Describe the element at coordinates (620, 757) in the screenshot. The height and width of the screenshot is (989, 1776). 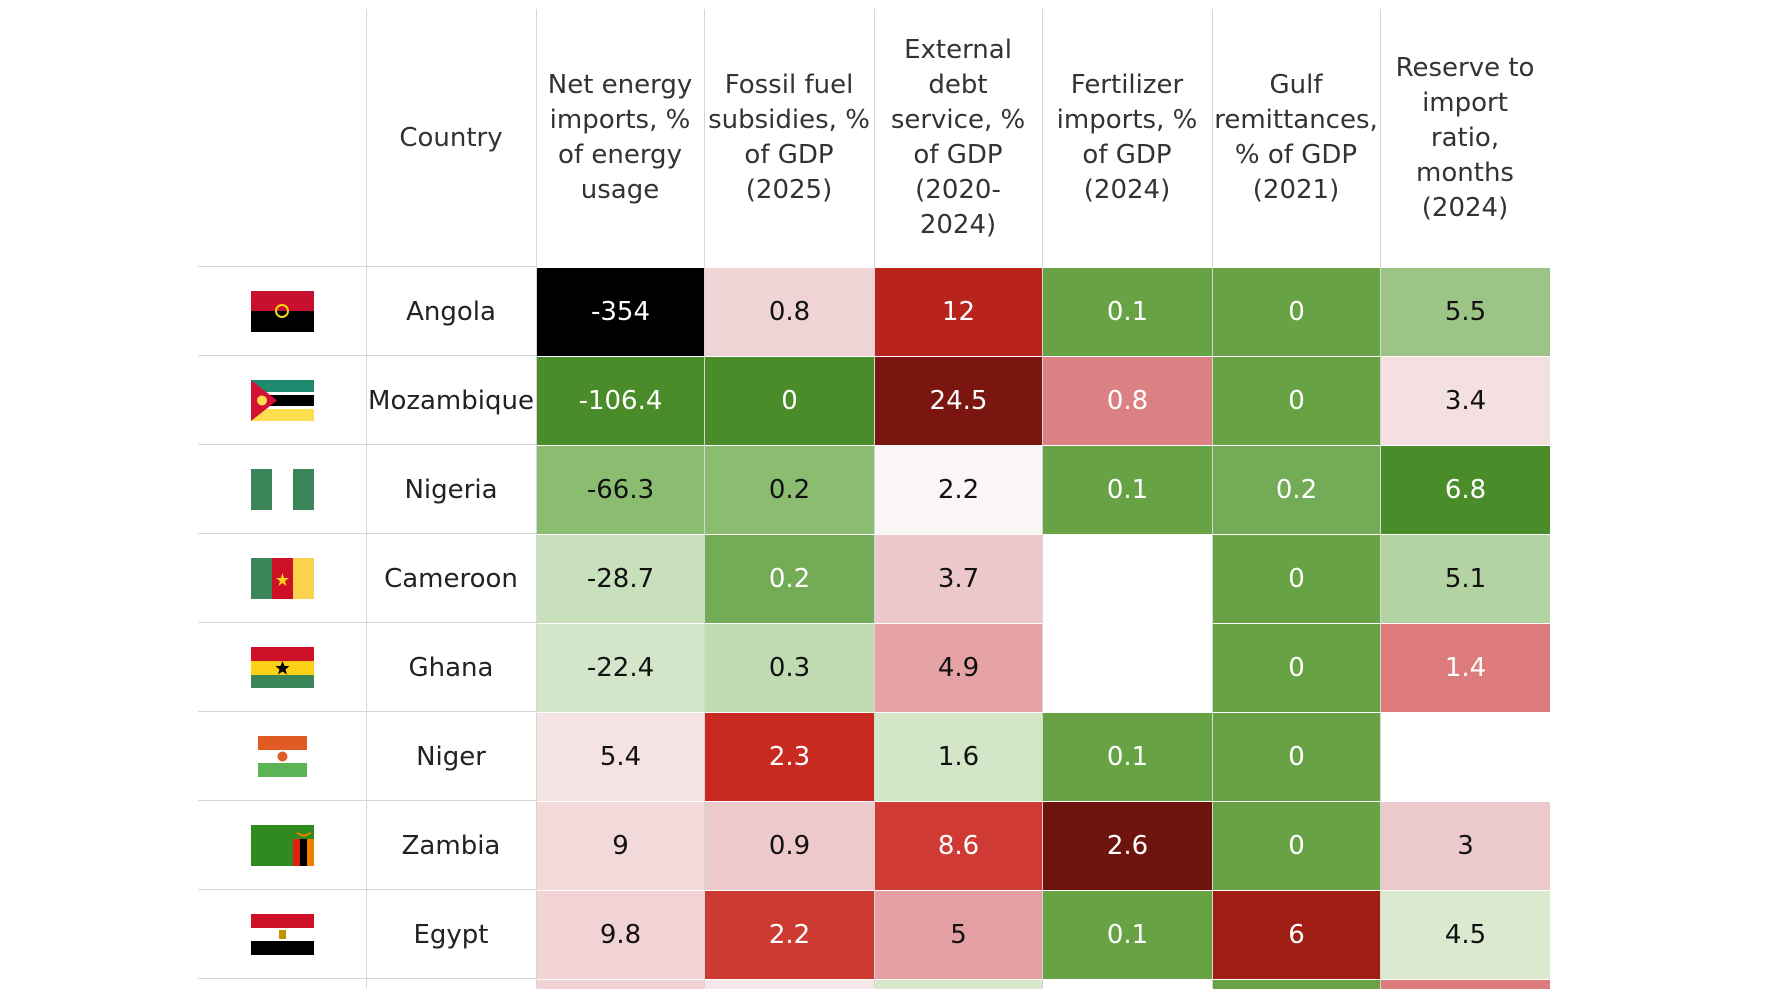
I see `value-cell: 5.4` at that location.